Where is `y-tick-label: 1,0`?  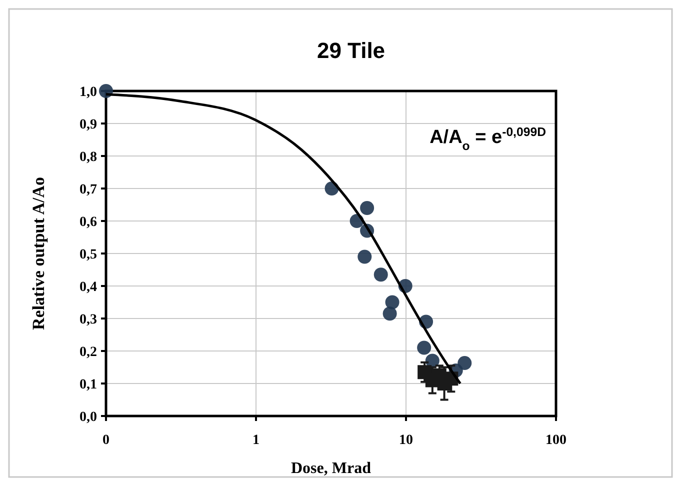
y-tick-label: 1,0 is located at coordinates (88, 92).